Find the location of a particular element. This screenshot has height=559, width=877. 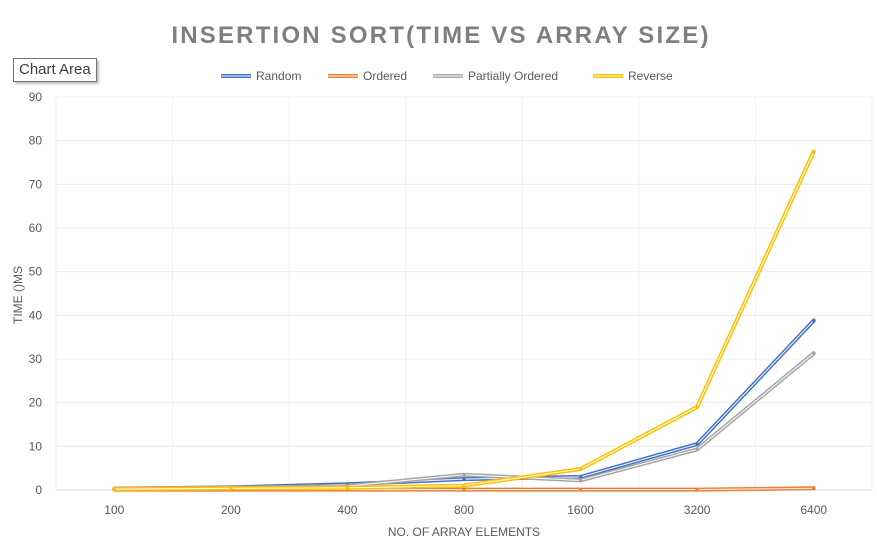

x-axis-ticks: 100 200 400 800 1600 3200 6400 is located at coordinates (465, 510).